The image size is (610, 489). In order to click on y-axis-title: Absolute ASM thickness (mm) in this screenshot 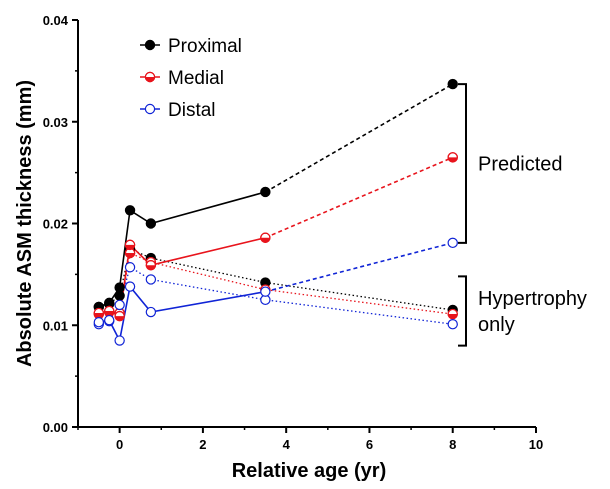, I will do `click(25, 223)`.